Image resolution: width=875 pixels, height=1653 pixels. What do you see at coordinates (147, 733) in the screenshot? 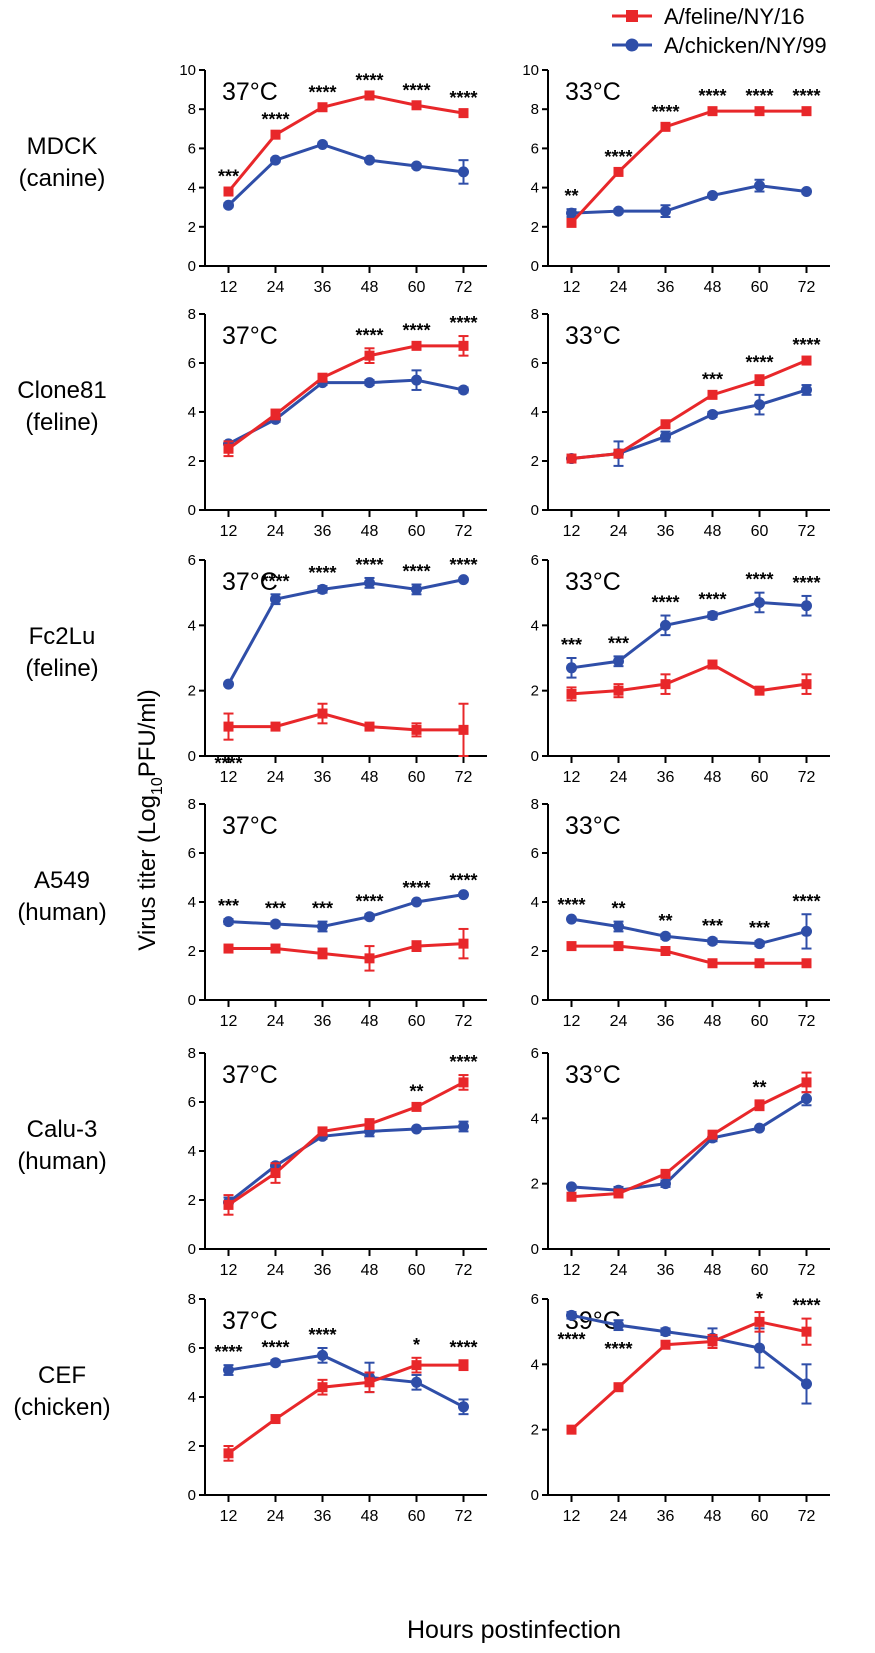
I see `y-axis-label-tail: PFU/ml)` at bounding box center [147, 733].